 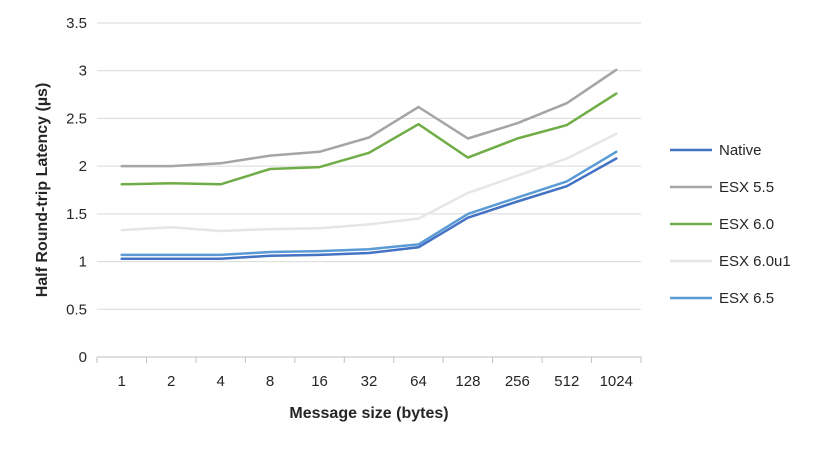 I want to click on x-tick-label: 1024, so click(x=616, y=381).